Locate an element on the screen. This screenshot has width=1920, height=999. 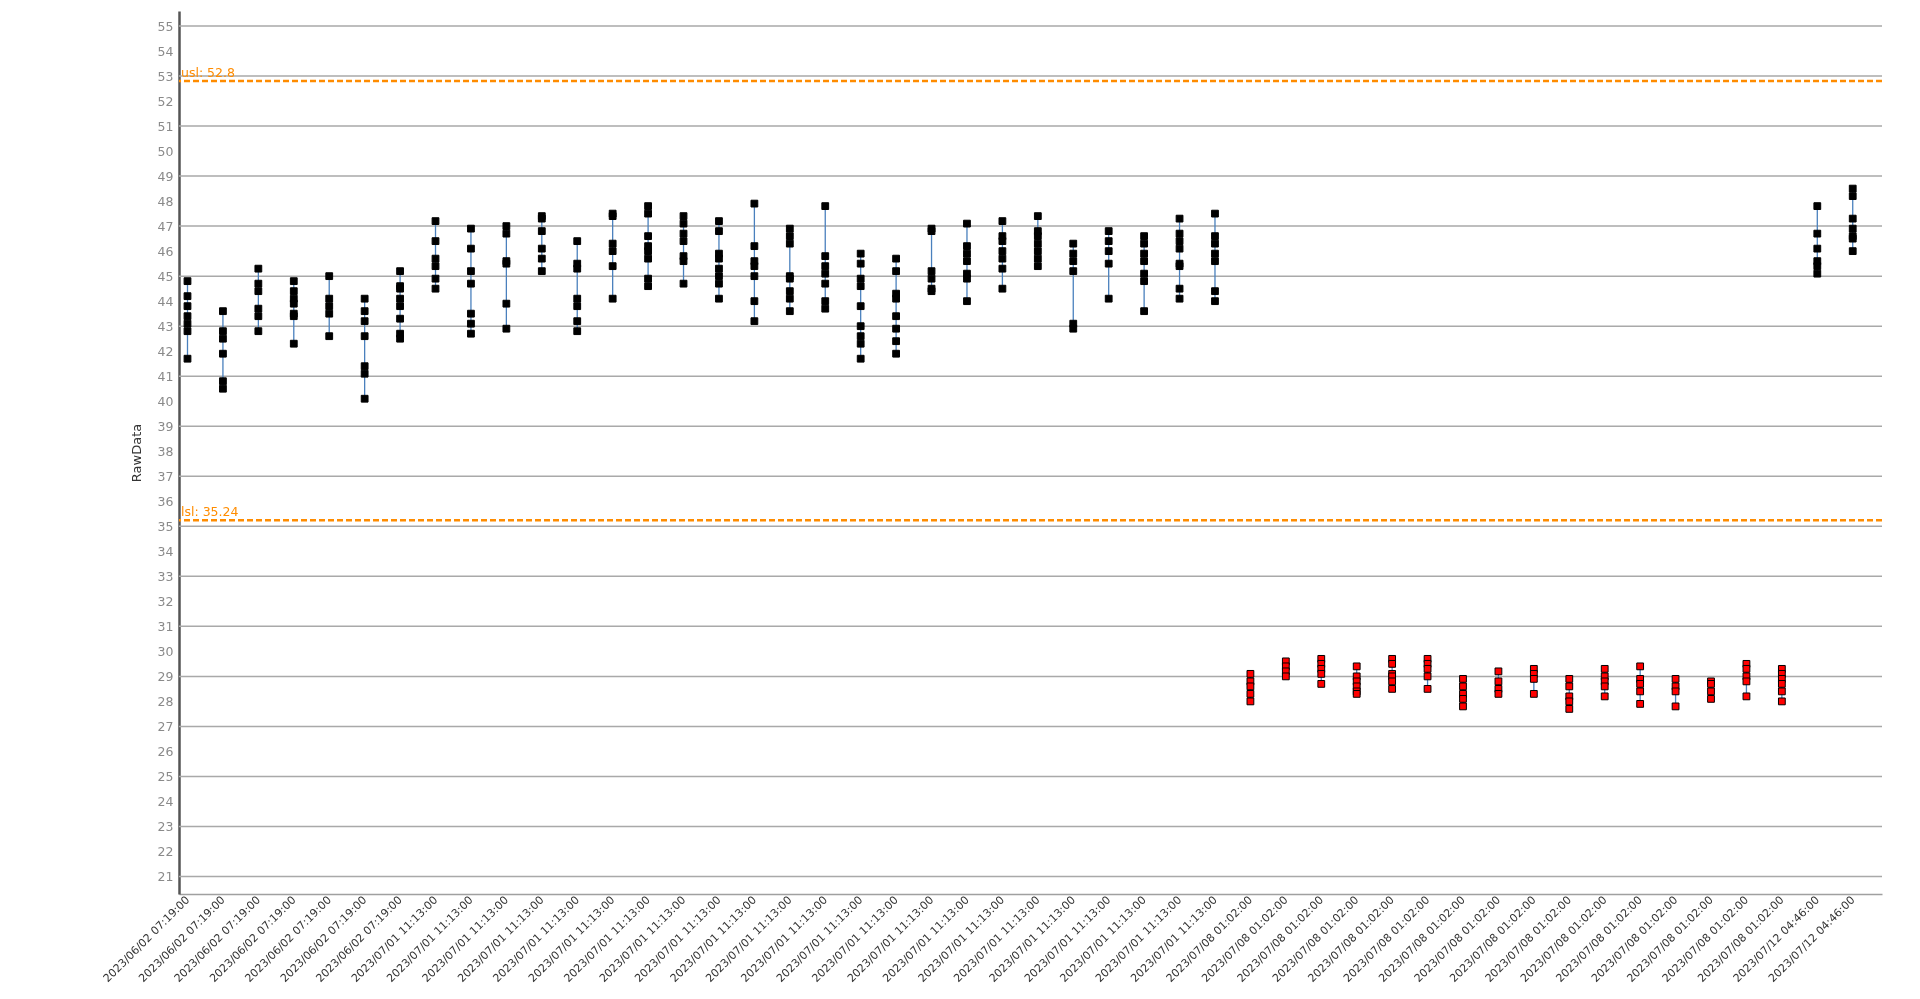
y-tick-label: 33 is located at coordinates (165, 576).